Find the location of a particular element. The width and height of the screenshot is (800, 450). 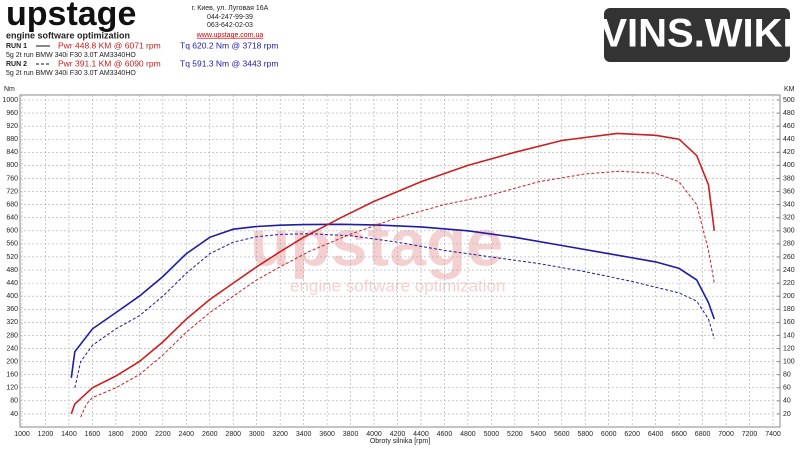

x-tick-label: 3800 is located at coordinates (351, 434).